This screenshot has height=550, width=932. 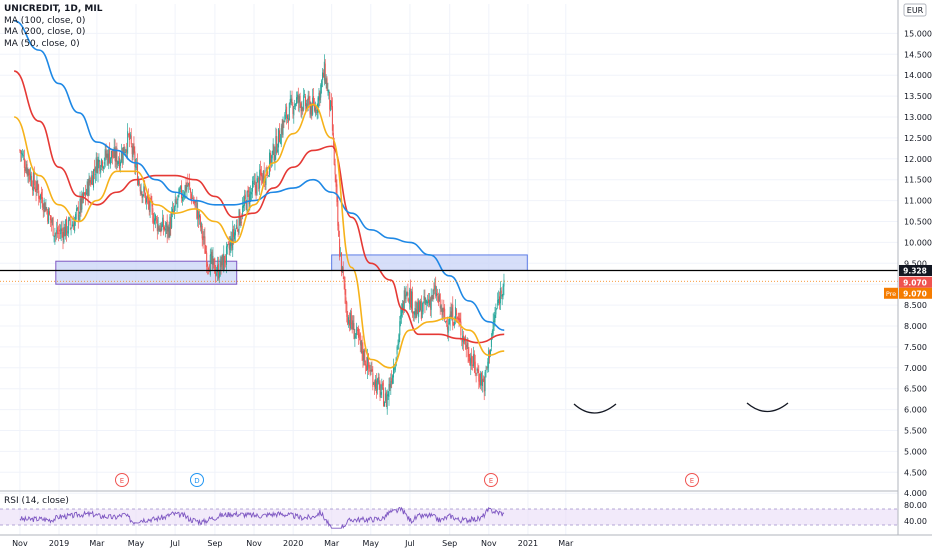 I want to click on earnings-marker, so click(x=692, y=480).